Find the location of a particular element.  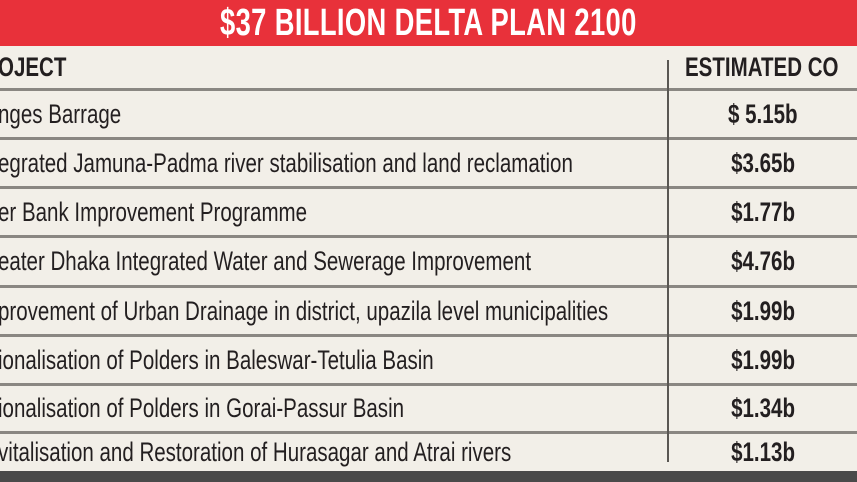

project-name: er Bank Improvement Programme is located at coordinates (154, 211).